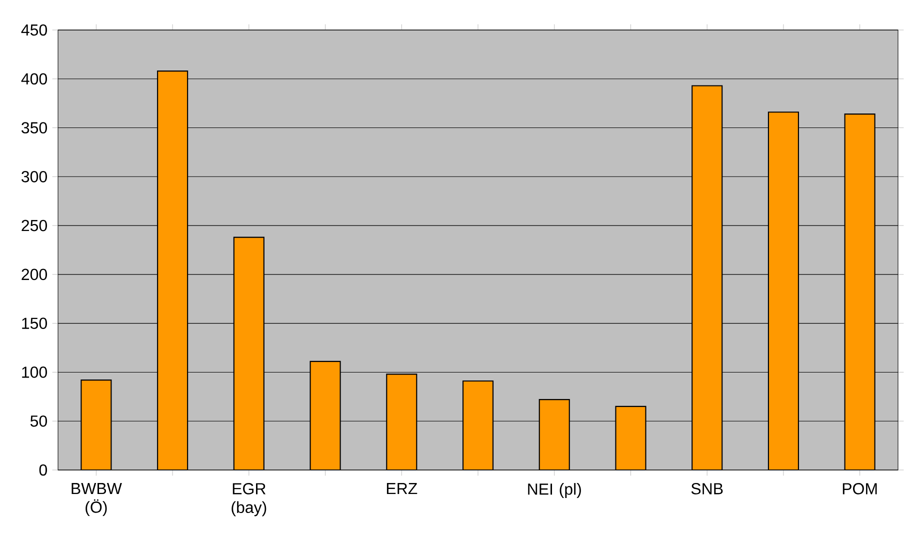  Describe the element at coordinates (34, 30) in the screenshot. I see `y-tick-label: 450` at that location.